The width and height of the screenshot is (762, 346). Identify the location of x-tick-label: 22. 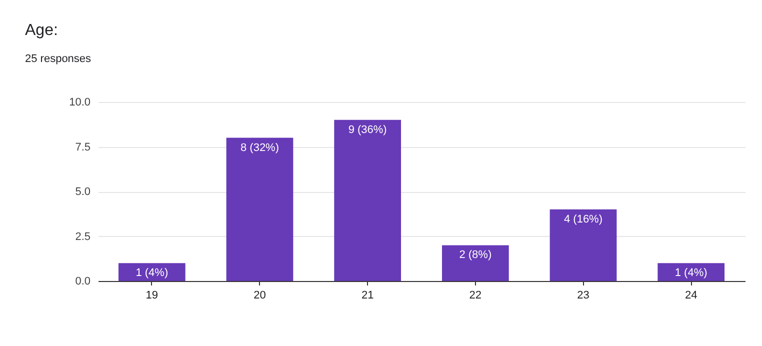
(475, 296).